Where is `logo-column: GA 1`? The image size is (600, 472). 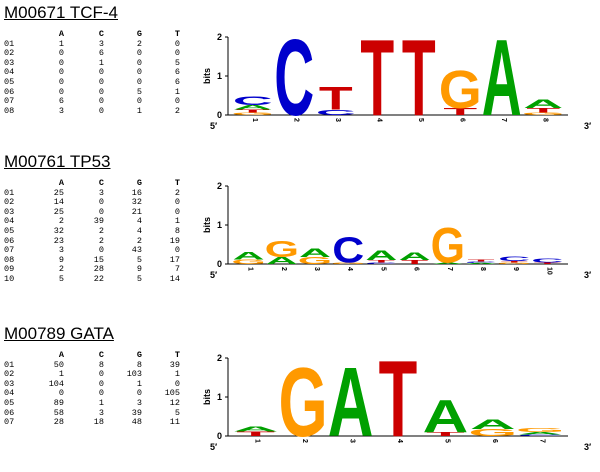
logo-column: GA 1 is located at coordinates (248, 260).